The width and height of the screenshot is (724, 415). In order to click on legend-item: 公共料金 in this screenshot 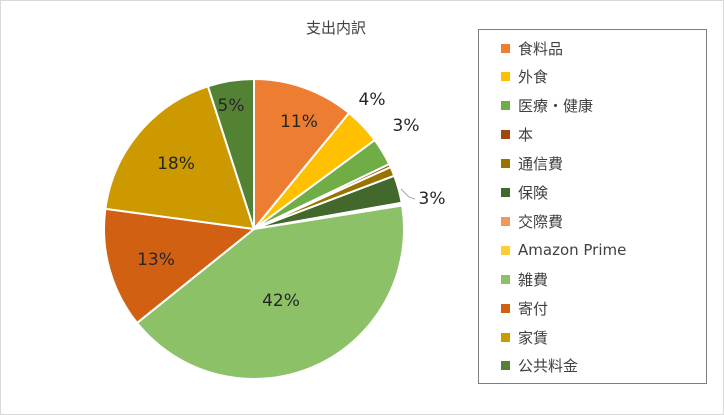, I will do `click(539, 366)`.